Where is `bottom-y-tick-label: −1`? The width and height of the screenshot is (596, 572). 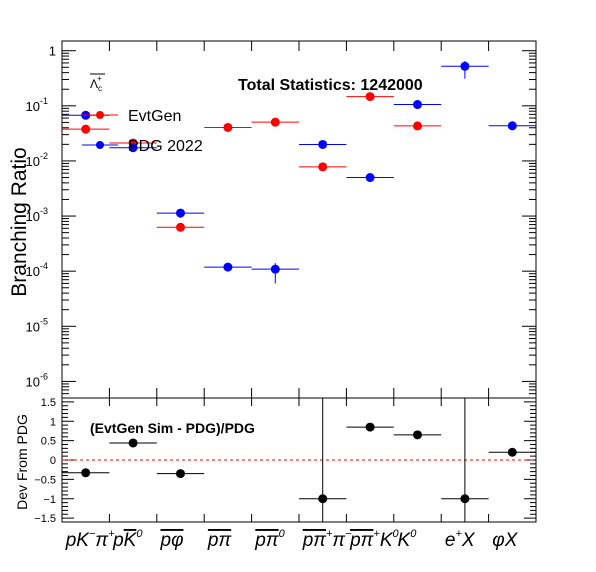
bottom-y-tick-label: −1 is located at coordinates (49, 500).